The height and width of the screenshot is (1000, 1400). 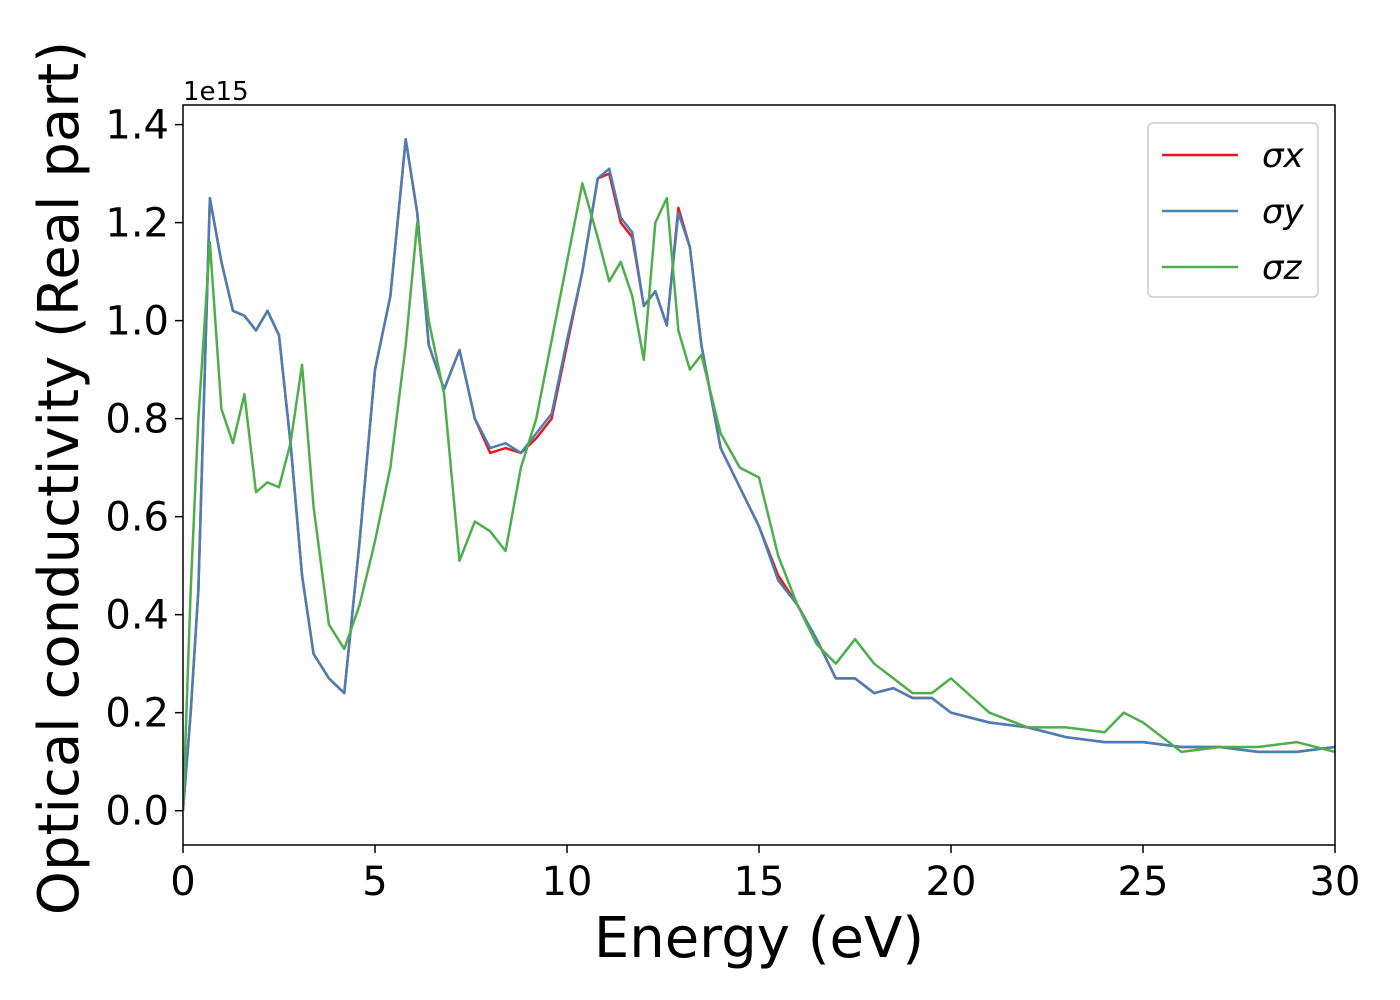 I want to click on y-tick-label: 0.2, so click(x=137, y=714).